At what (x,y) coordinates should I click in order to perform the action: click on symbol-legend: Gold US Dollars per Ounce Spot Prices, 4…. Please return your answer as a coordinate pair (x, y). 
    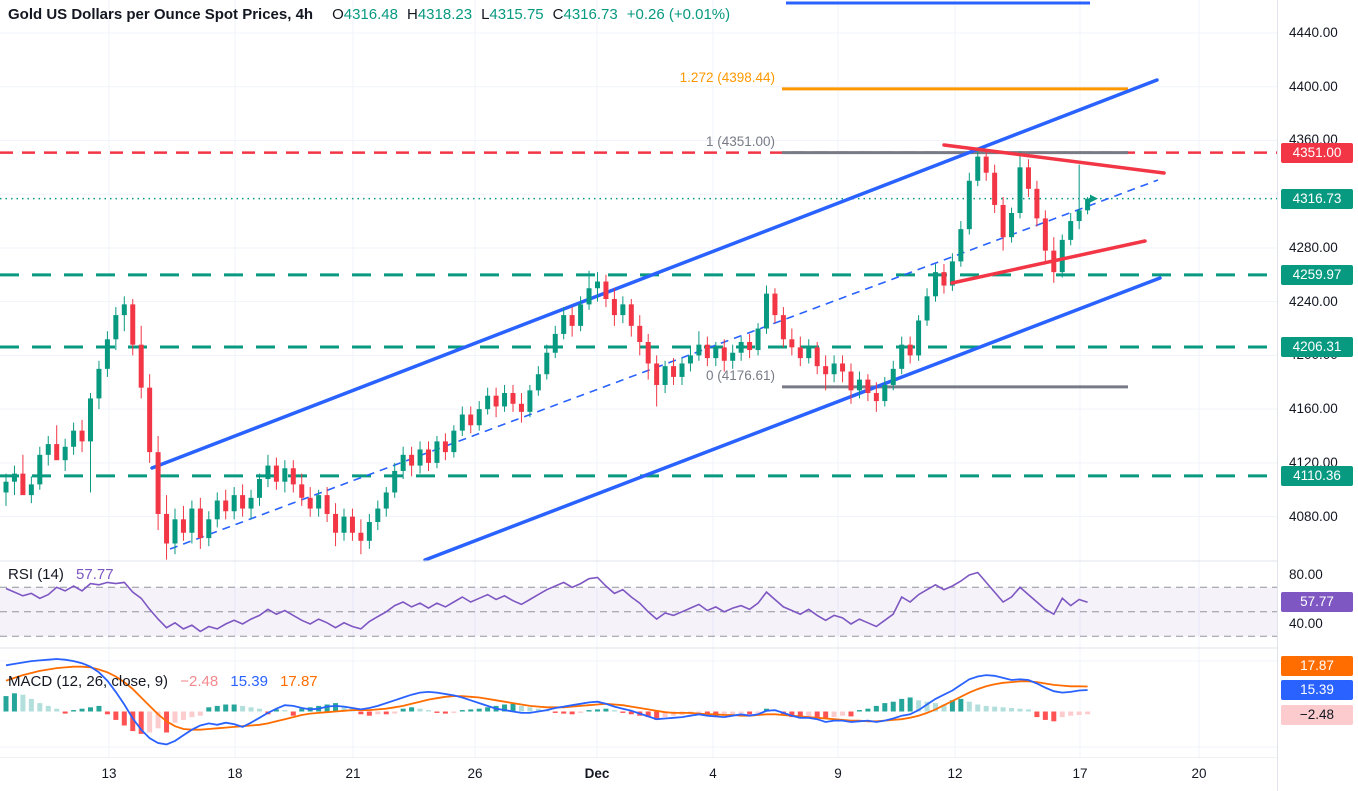
    Looking at the image, I should click on (369, 14).